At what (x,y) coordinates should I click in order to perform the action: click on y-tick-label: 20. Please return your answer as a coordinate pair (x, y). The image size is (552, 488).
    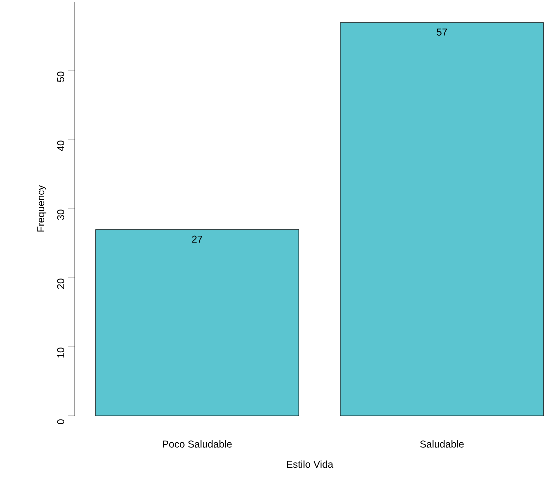
    Looking at the image, I should click on (60, 284).